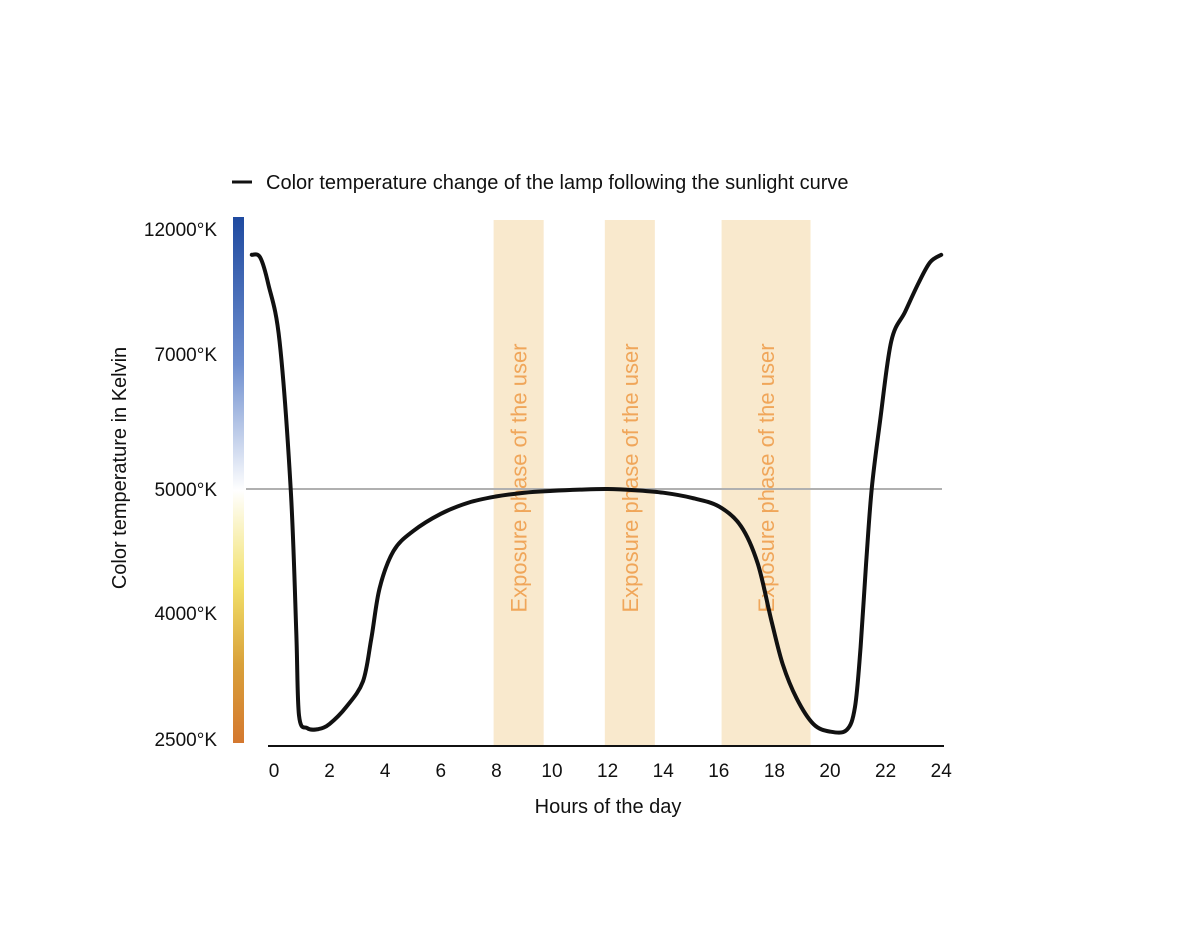 The height and width of the screenshot is (940, 1200). I want to click on exposure-band-label-2: Exposure phase of the user, so click(630, 477).